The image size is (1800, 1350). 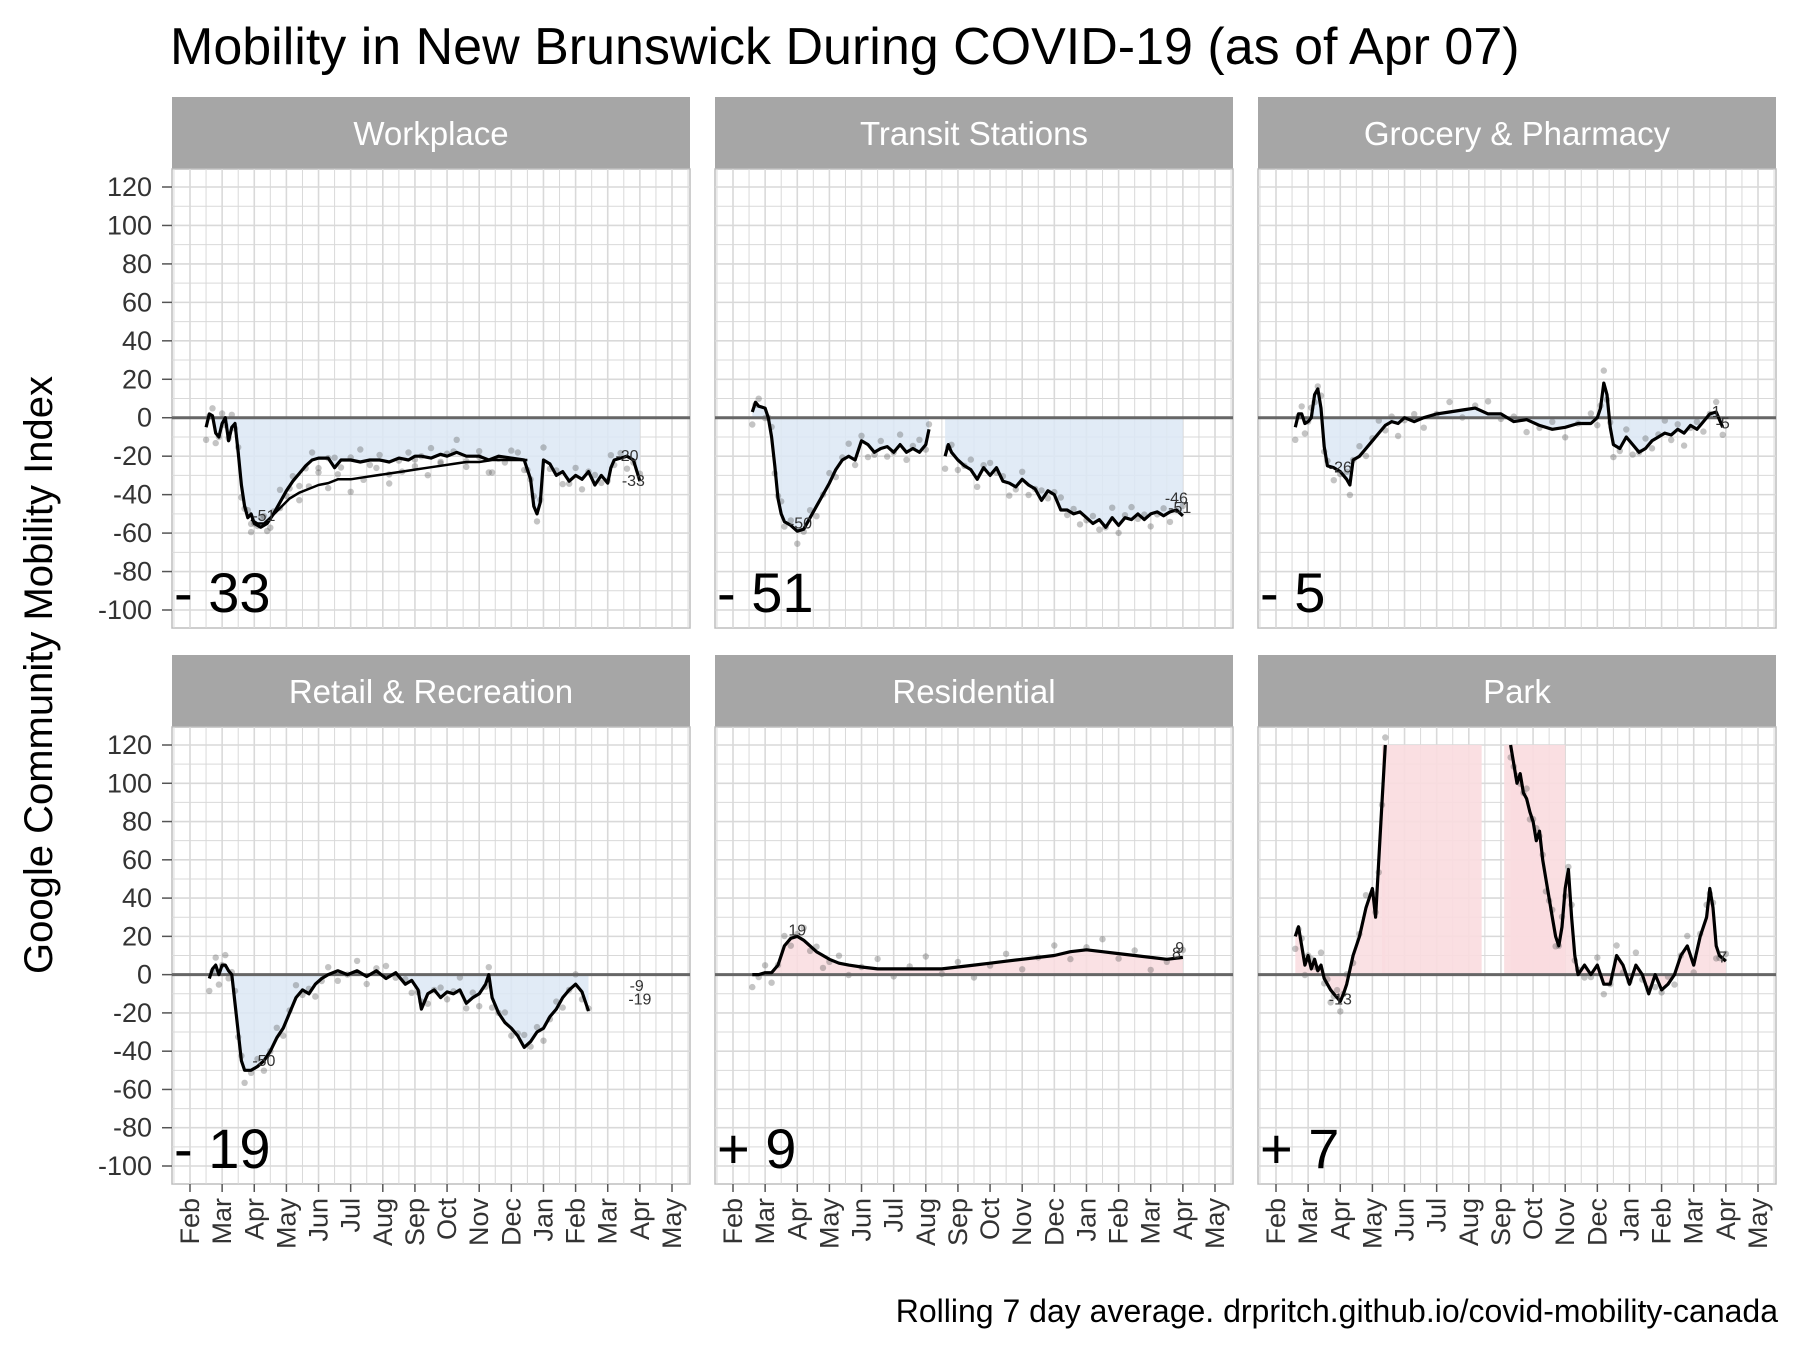 I want to click on value-label: -5, so click(x=1723, y=424).